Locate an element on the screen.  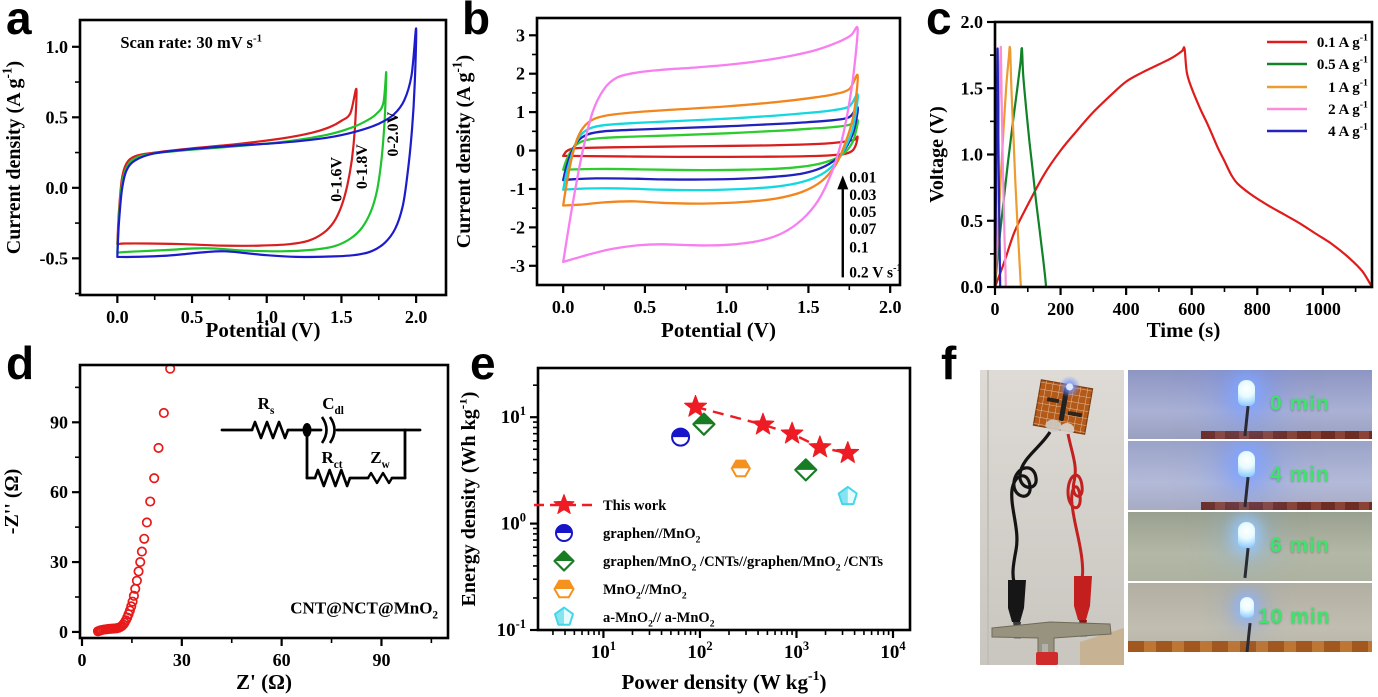
device-photo-art is located at coordinates (1052, 517).